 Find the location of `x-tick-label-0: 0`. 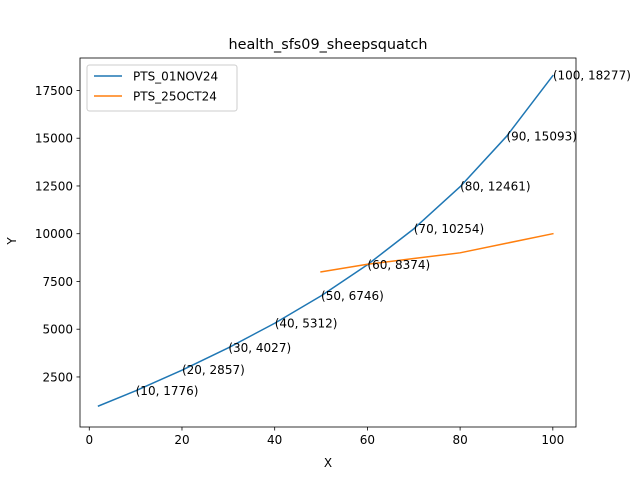

x-tick-label-0: 0 is located at coordinates (89, 440).